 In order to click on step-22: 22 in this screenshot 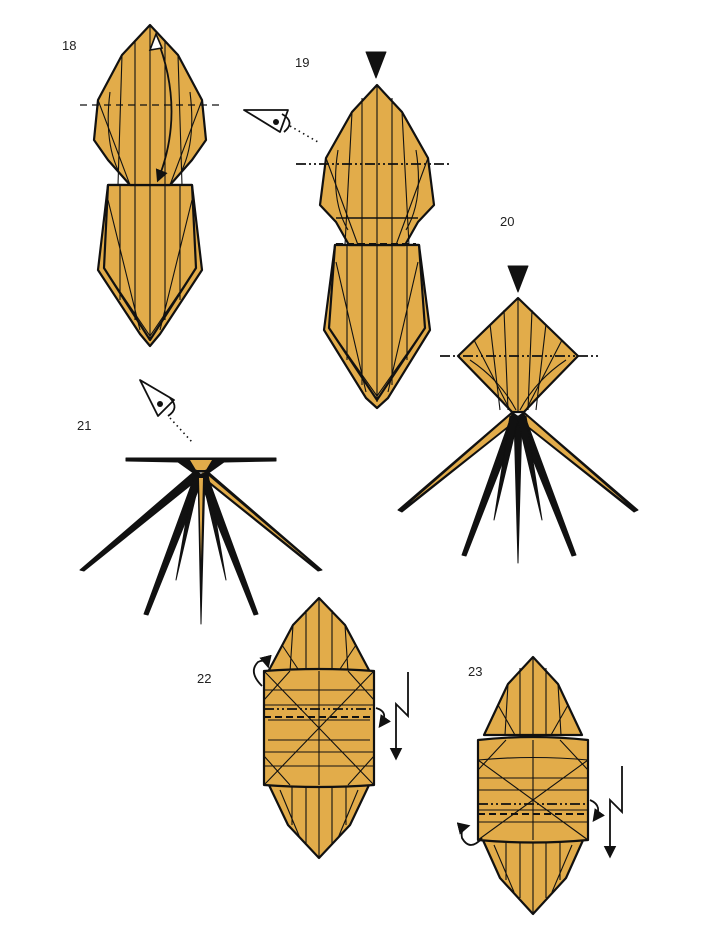, I will do `click(303, 728)`.